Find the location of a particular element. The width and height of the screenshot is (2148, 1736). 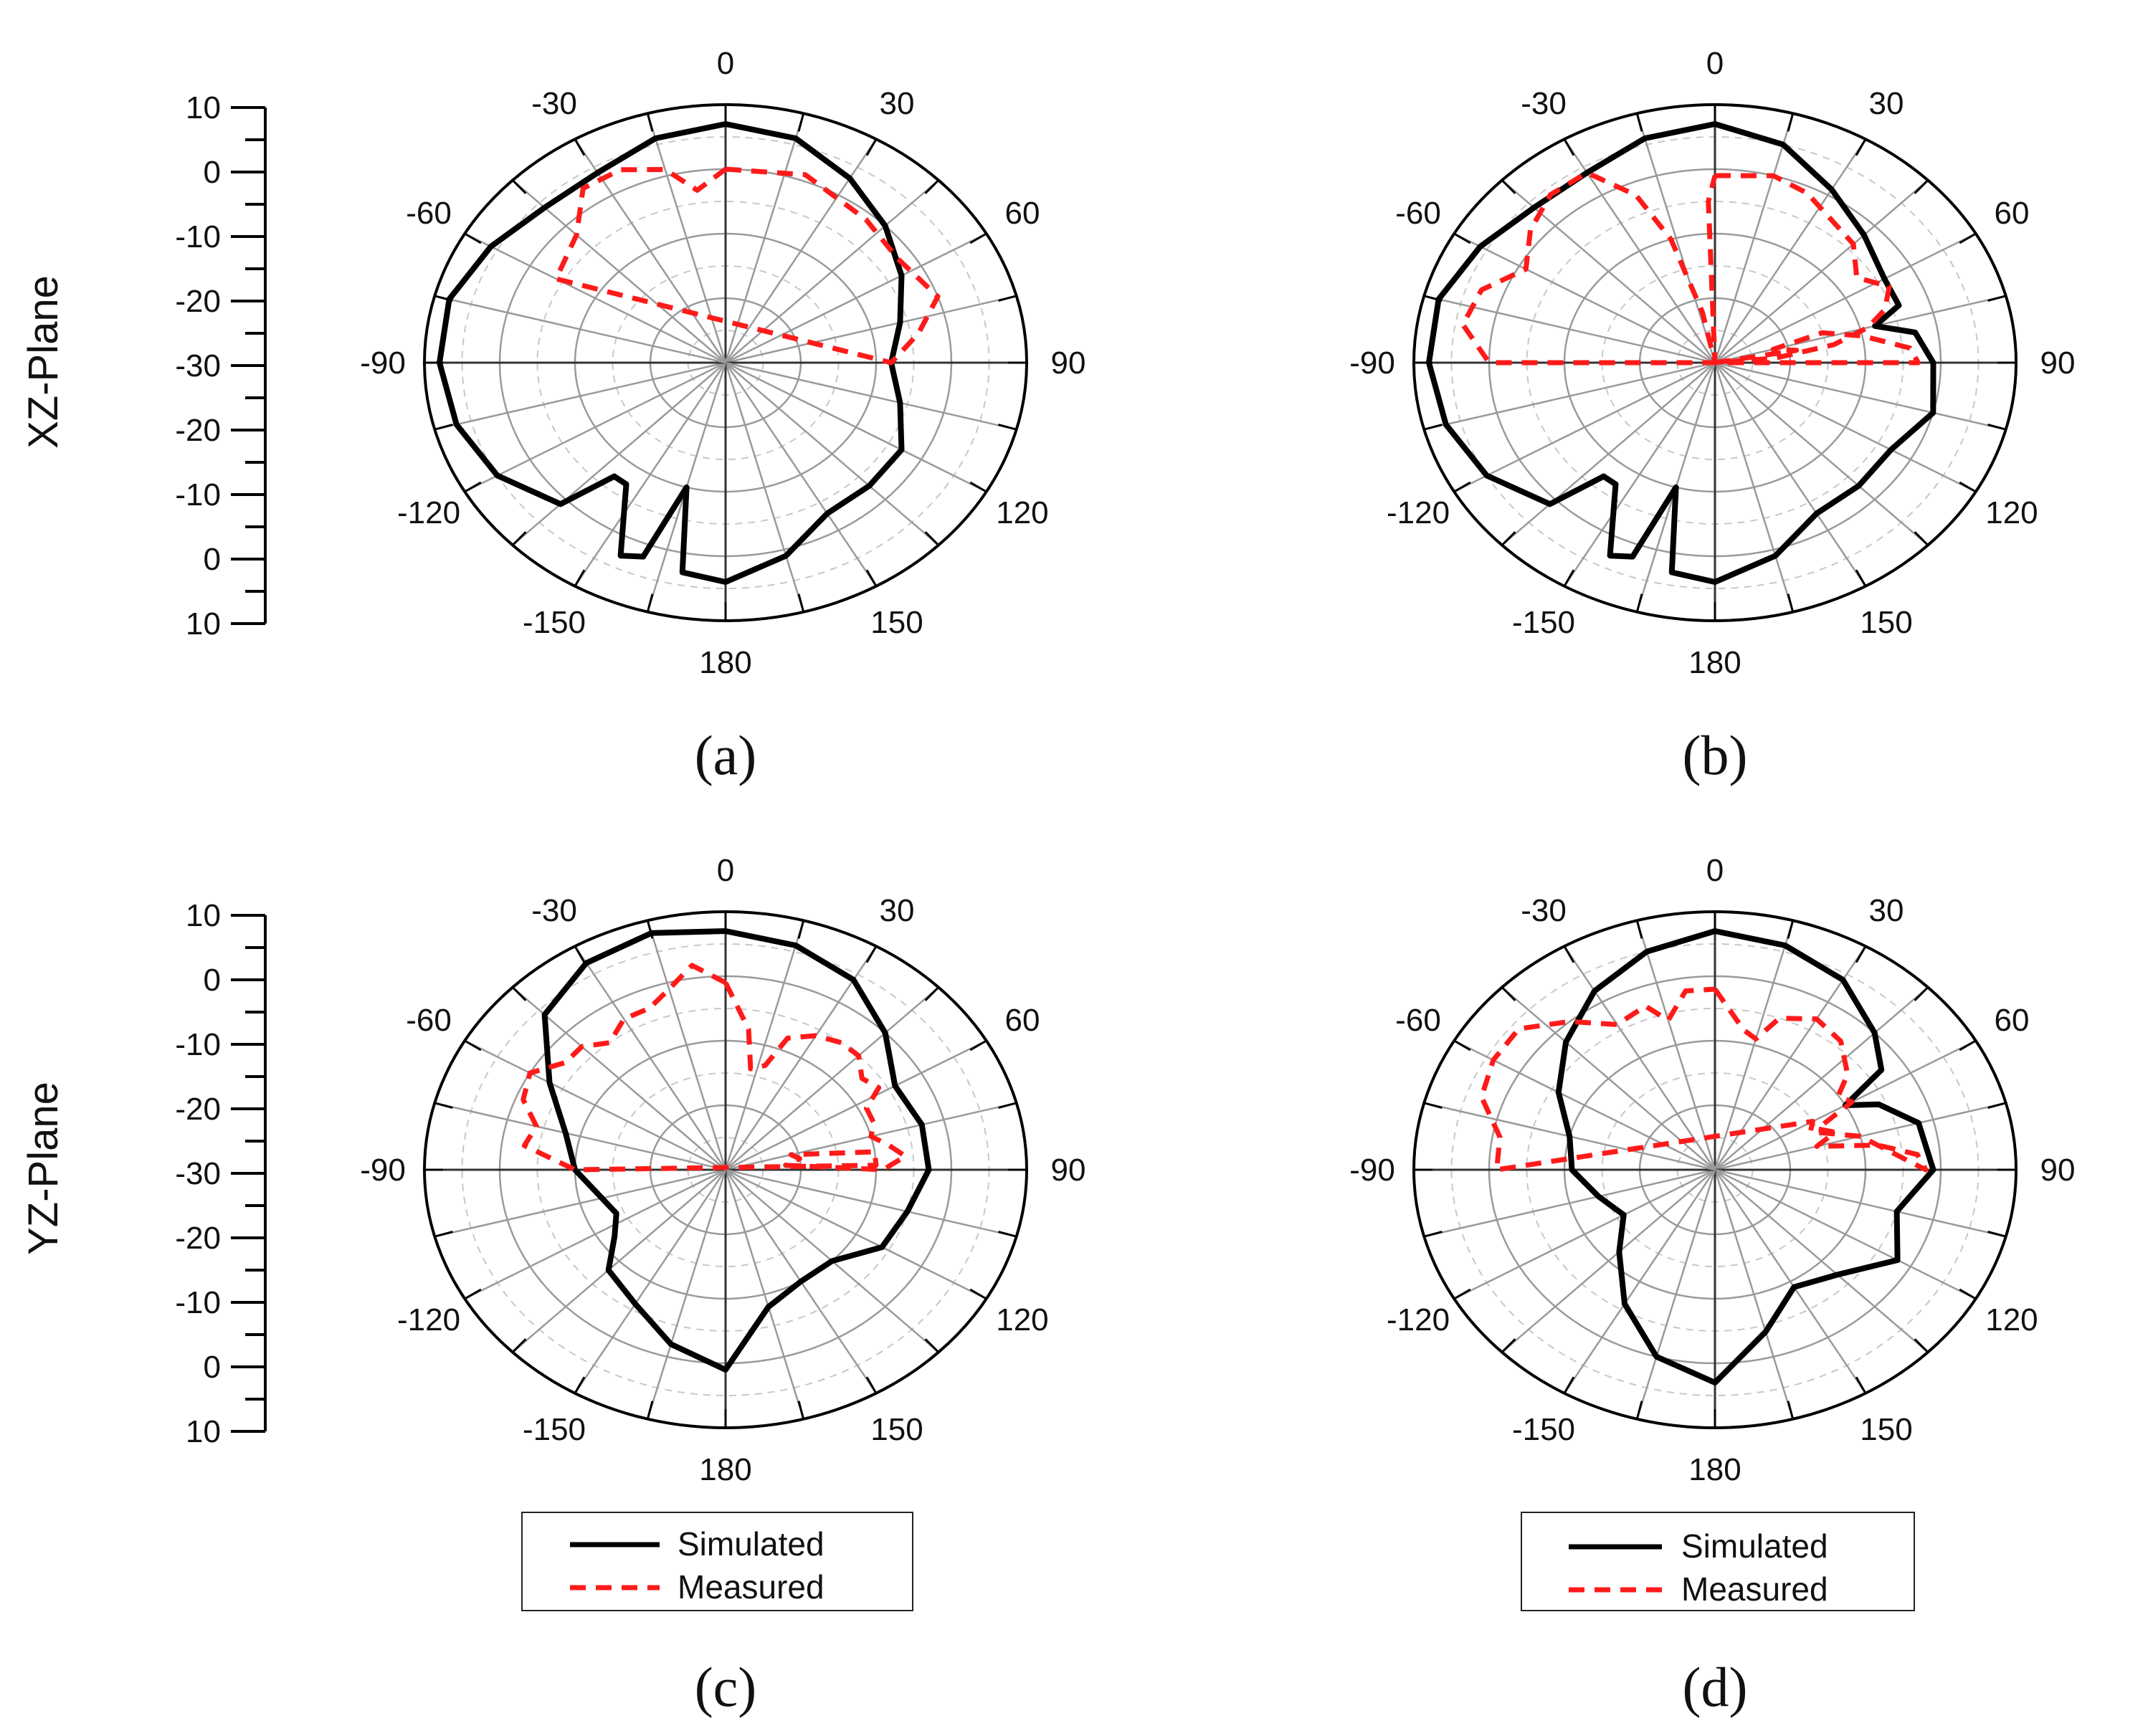

angle-tick-label: 60 is located at coordinates (1022, 1020).